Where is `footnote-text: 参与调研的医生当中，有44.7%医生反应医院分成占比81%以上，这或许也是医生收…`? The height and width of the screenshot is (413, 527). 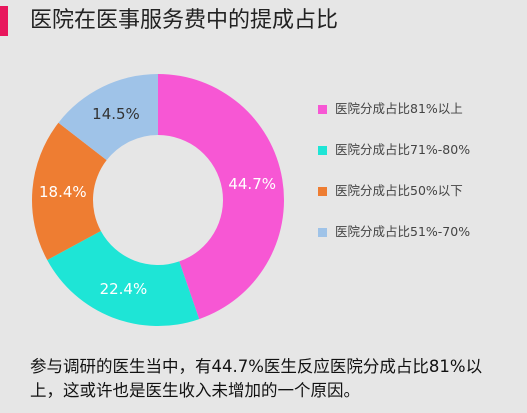
footnote-text: 参与调研的医生当中，有44.7%医生反应医院分成占比81%以上，这或许也是医生收… is located at coordinates (256, 378).